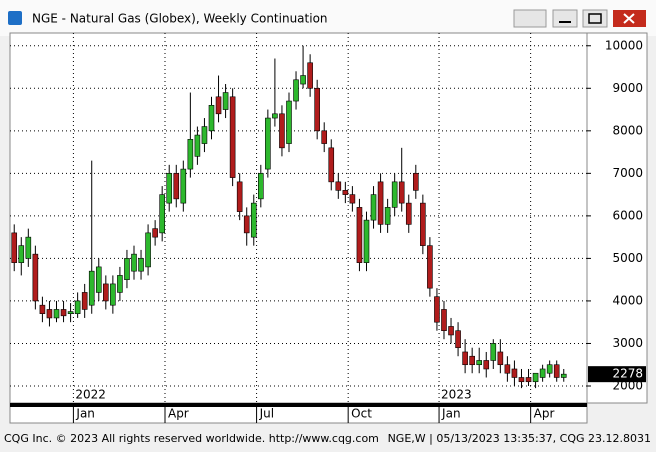  I want to click on last-price-box, so click(617, 374).